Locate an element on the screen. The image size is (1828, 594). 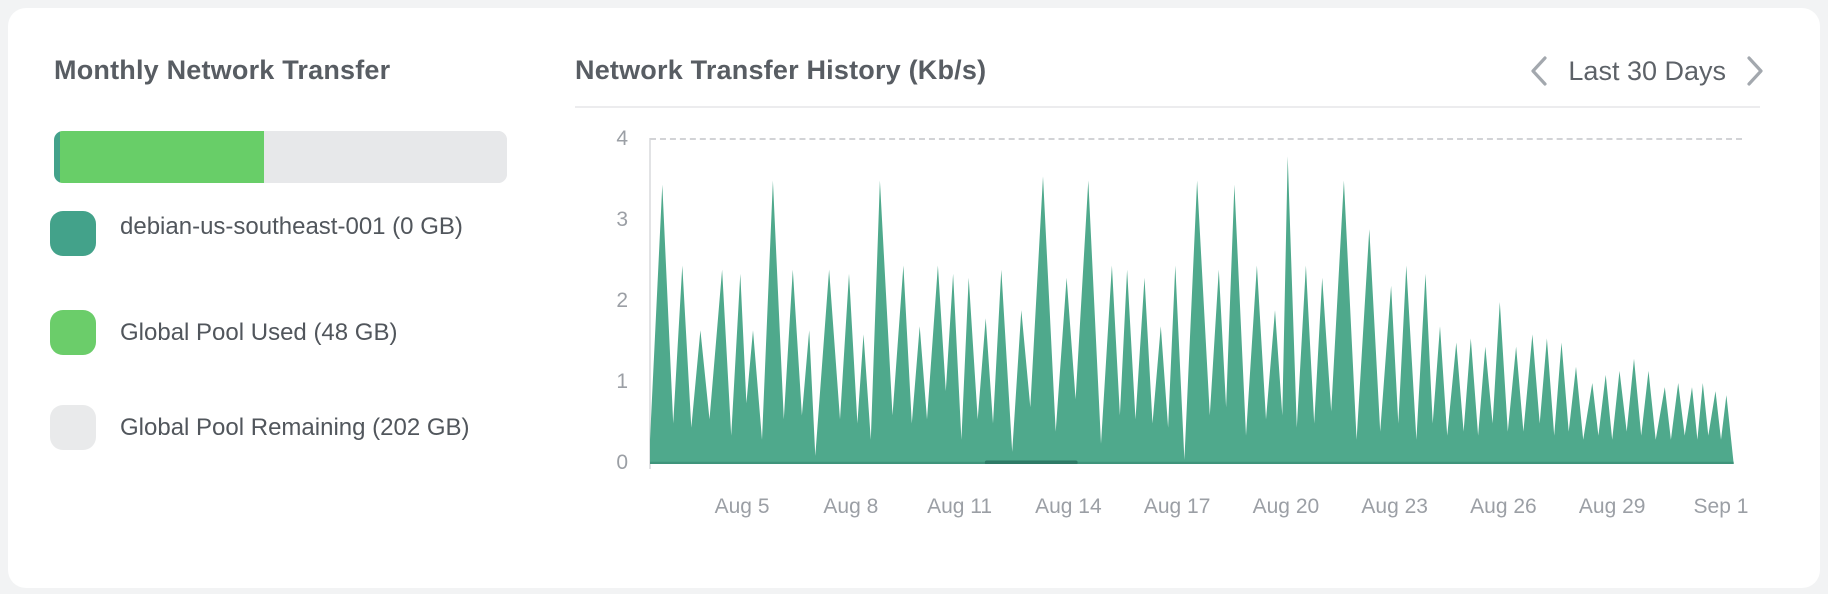
x-axis-tick-label: Aug 20 is located at coordinates (1286, 506).